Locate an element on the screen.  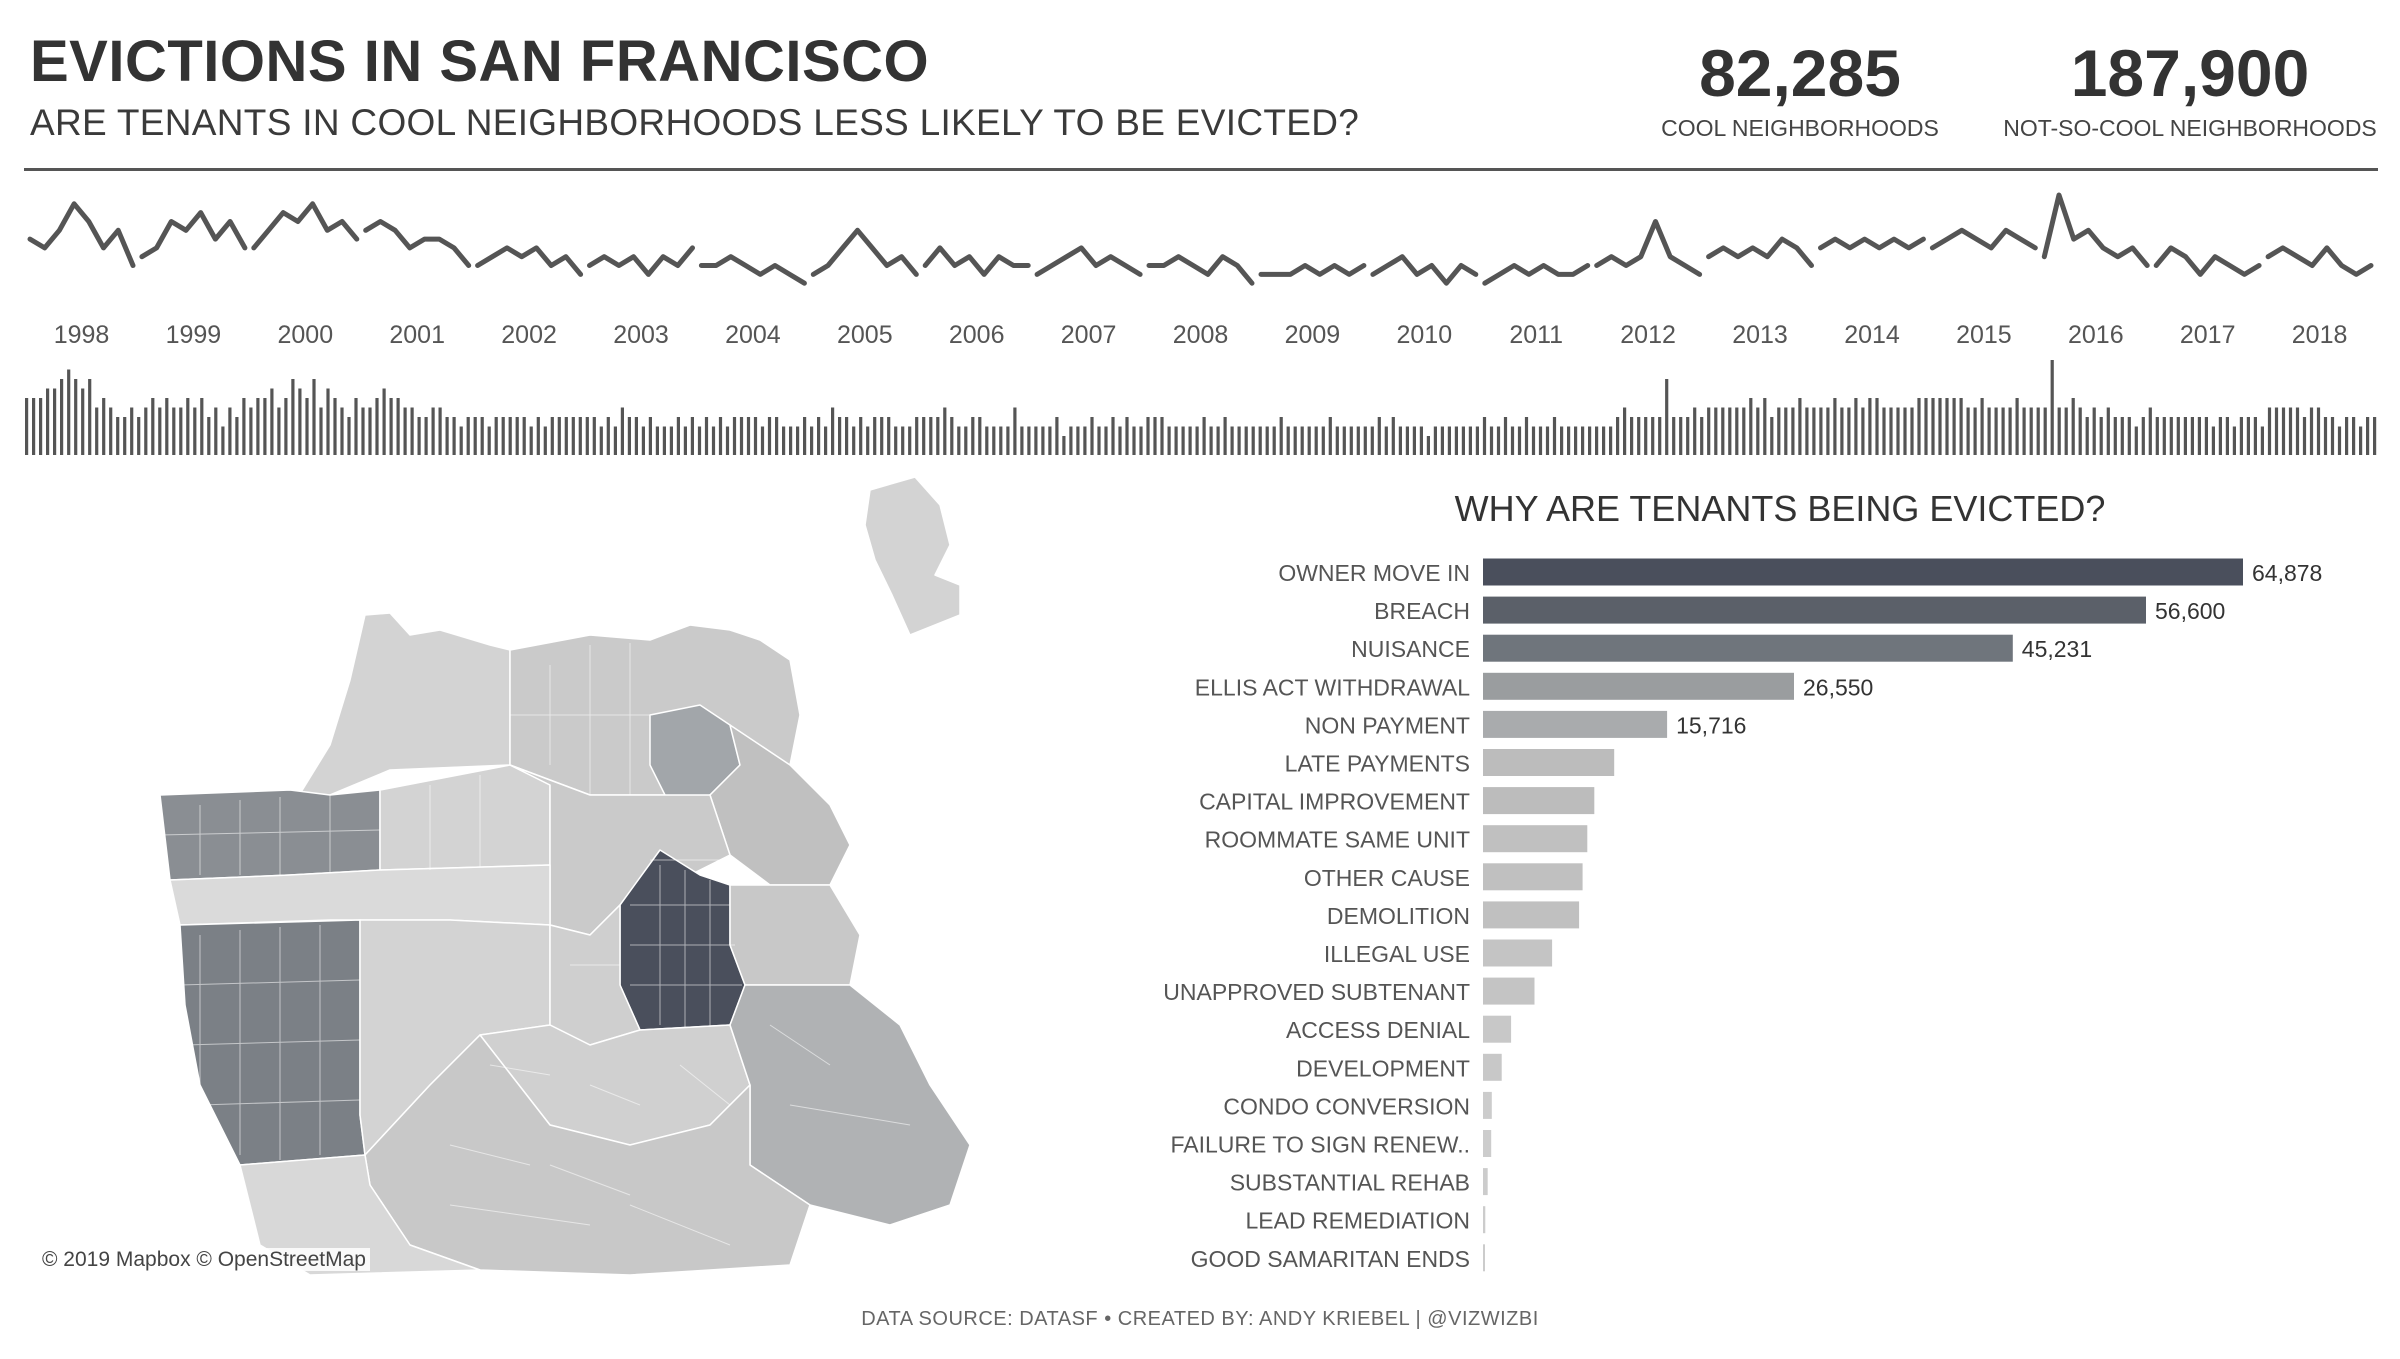
map-region-treasure-island is located at coordinates (912, 556).